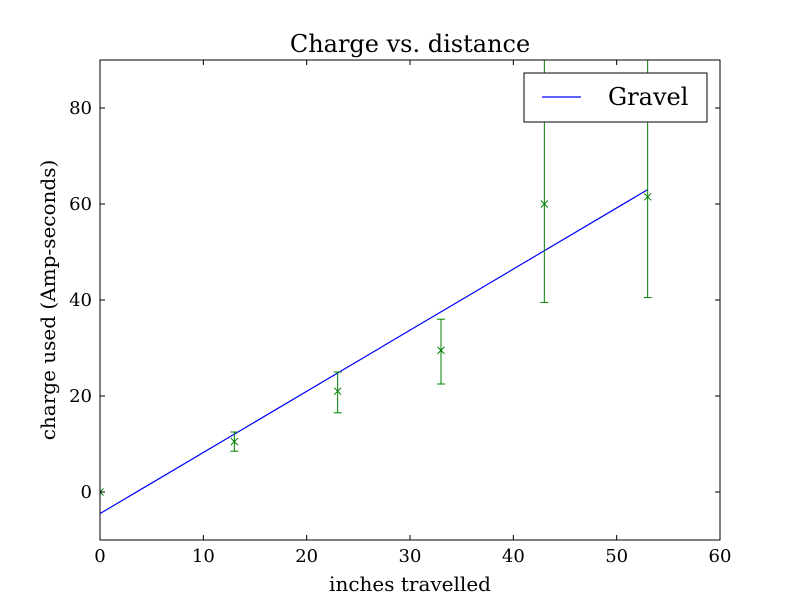  I want to click on x-tick-label: 60, so click(720, 556).